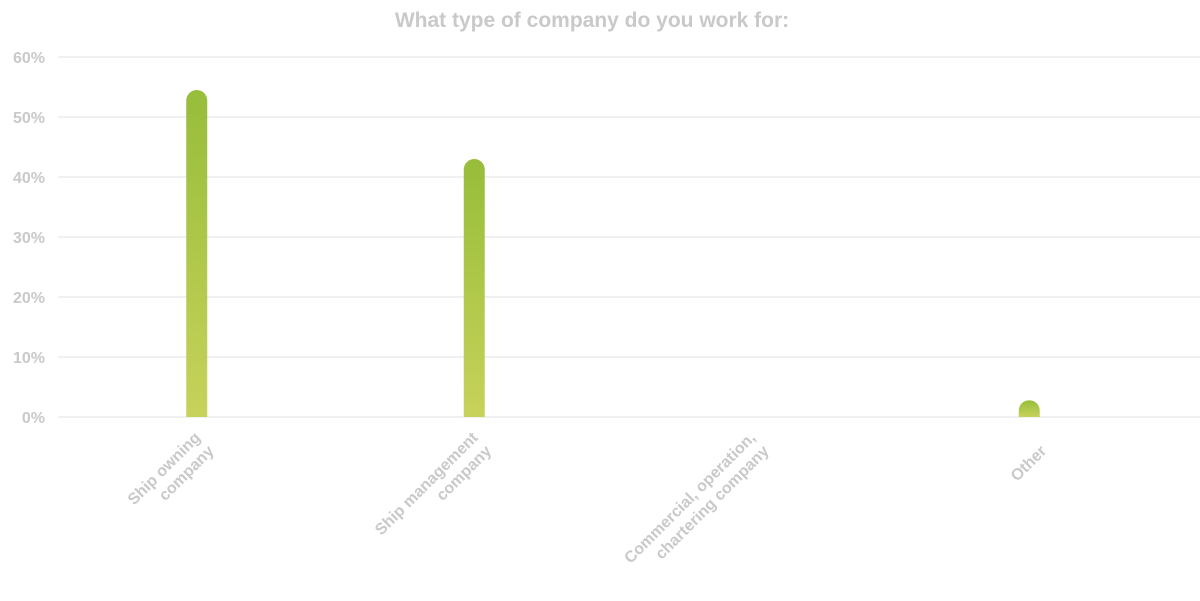 This screenshot has height=601, width=1200. What do you see at coordinates (1029, 464) in the screenshot?
I see `x-tick-label: Other` at bounding box center [1029, 464].